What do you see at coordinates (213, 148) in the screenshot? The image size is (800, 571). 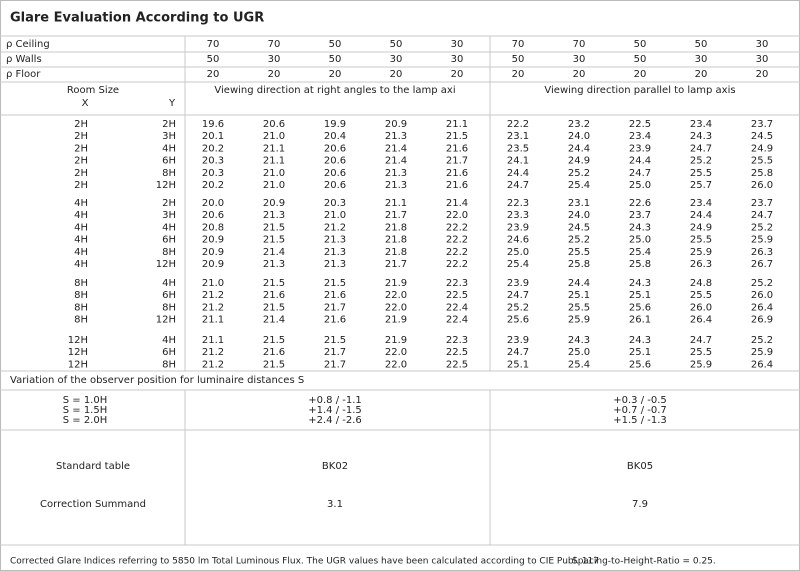 I see `ugr-value: 20.2` at bounding box center [213, 148].